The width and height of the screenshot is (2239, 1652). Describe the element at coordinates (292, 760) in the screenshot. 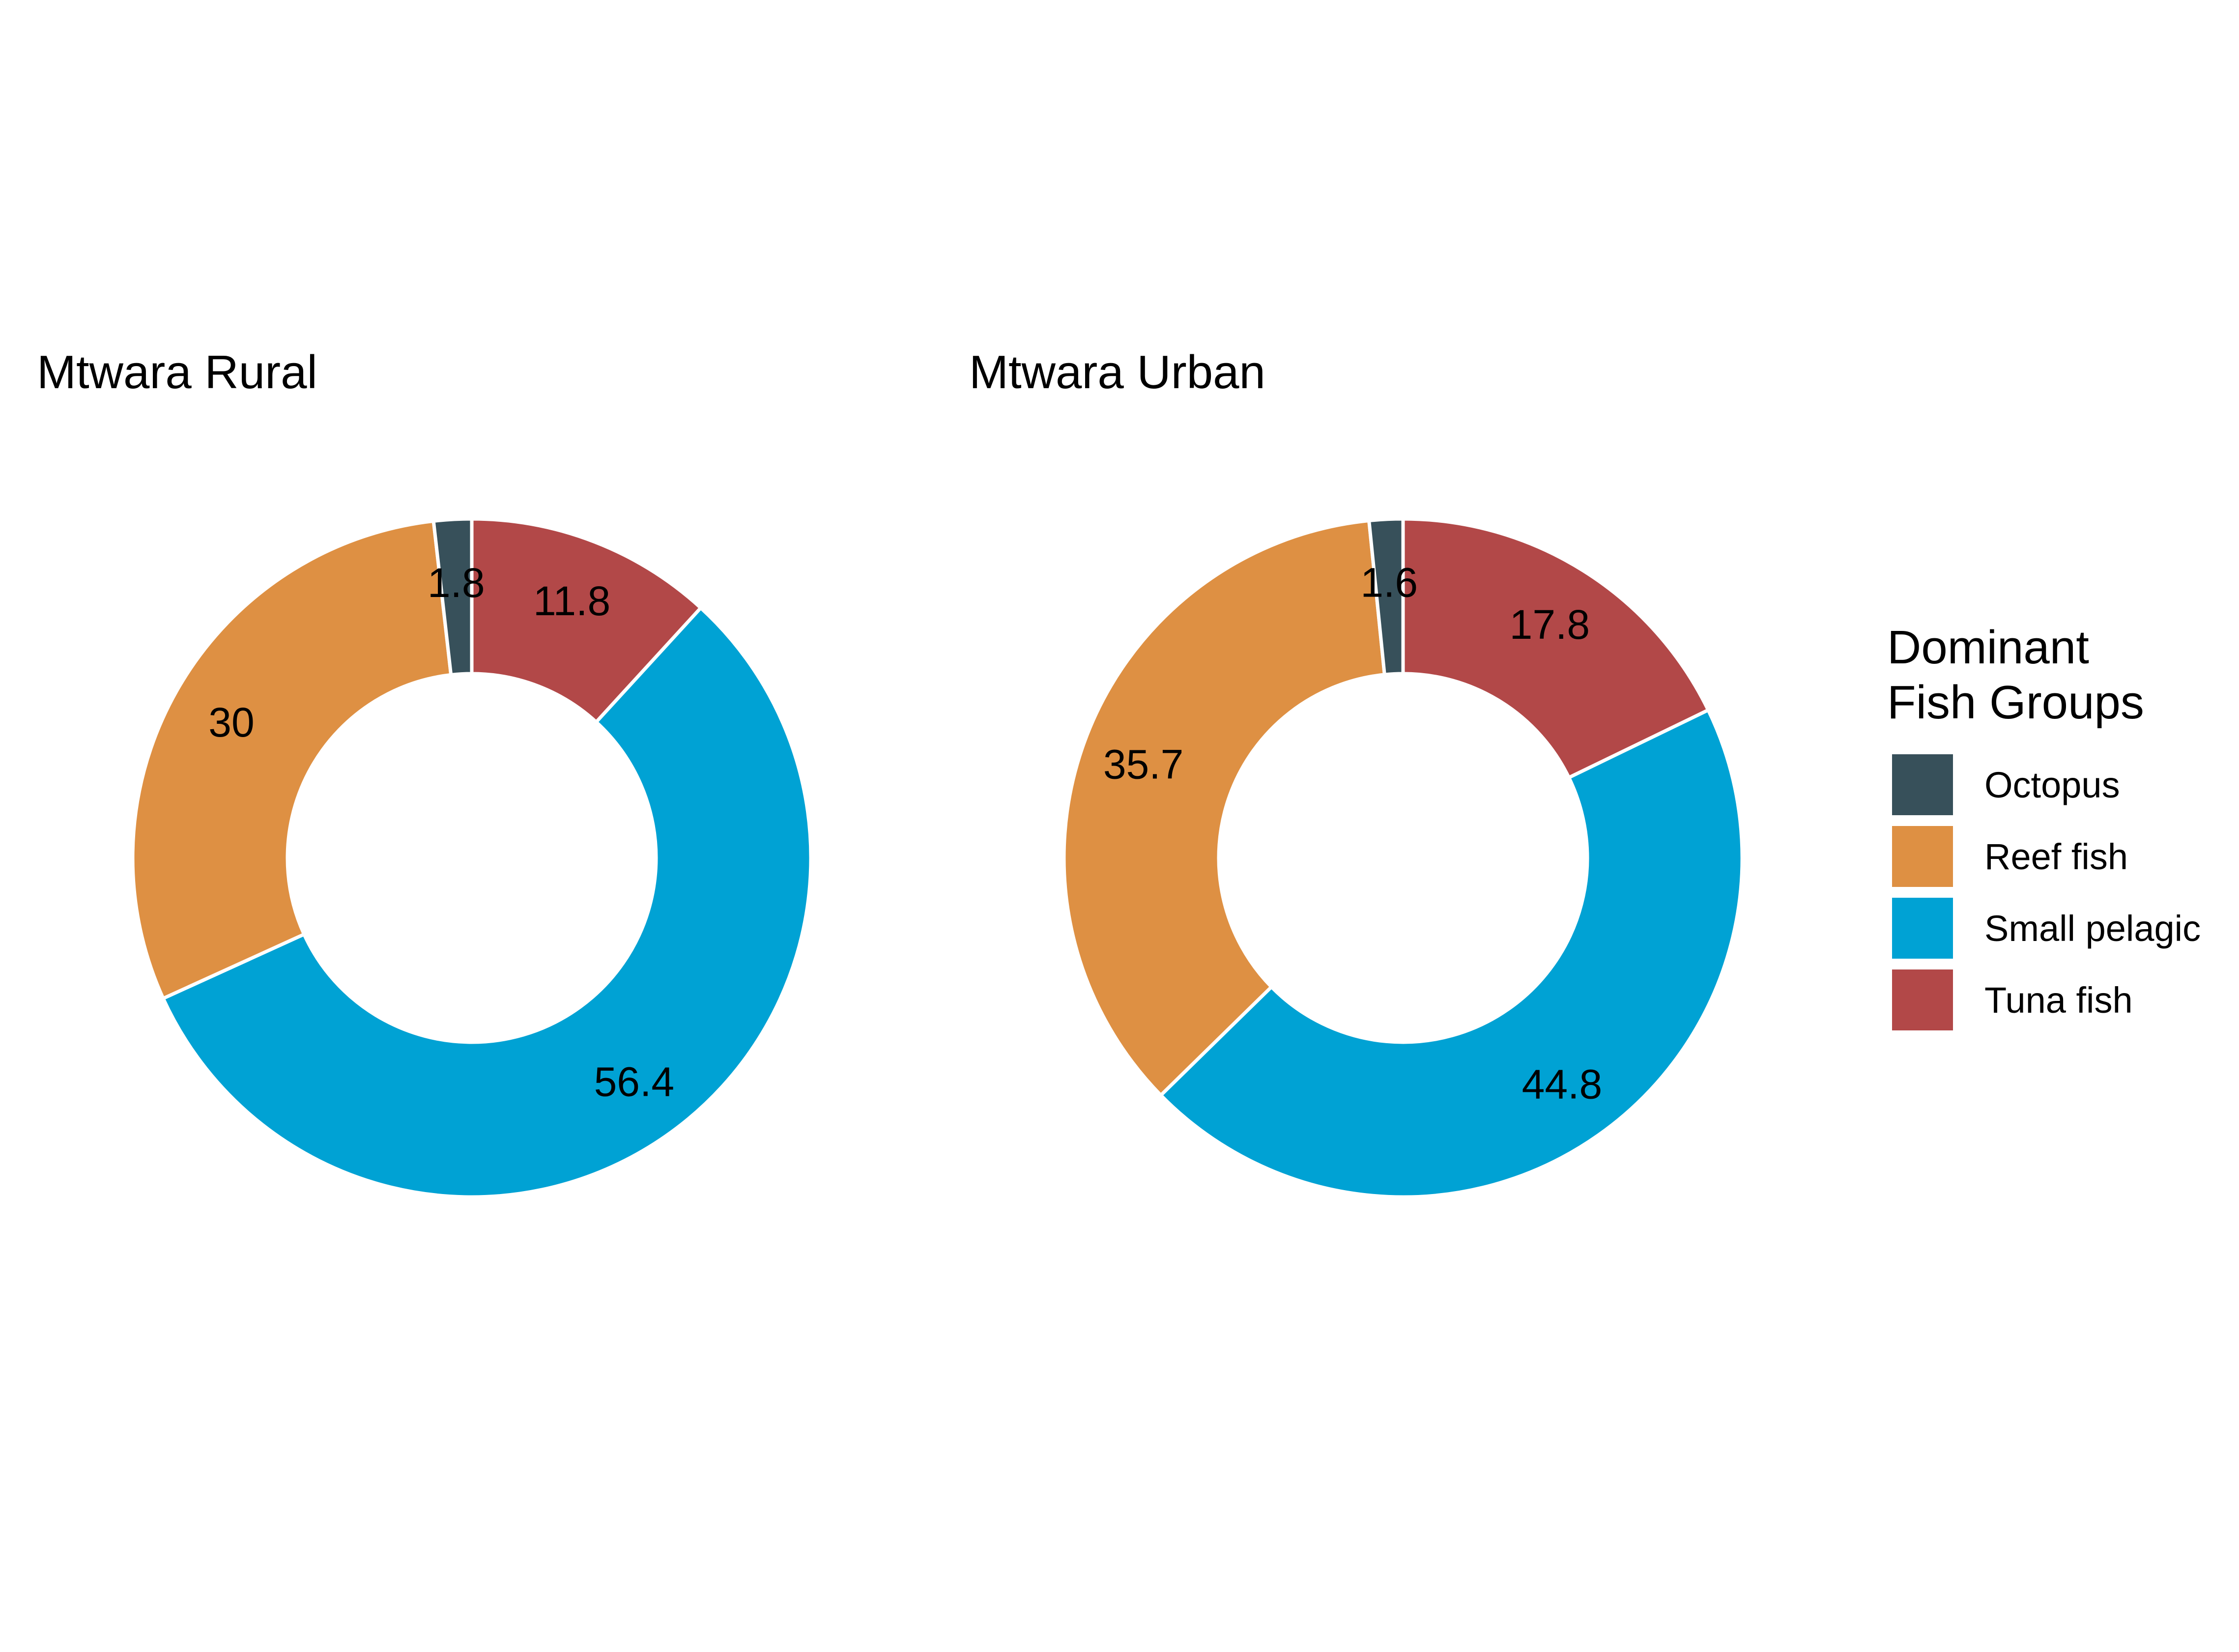

I see `slice-mtwara-rural-reef-fish` at that location.